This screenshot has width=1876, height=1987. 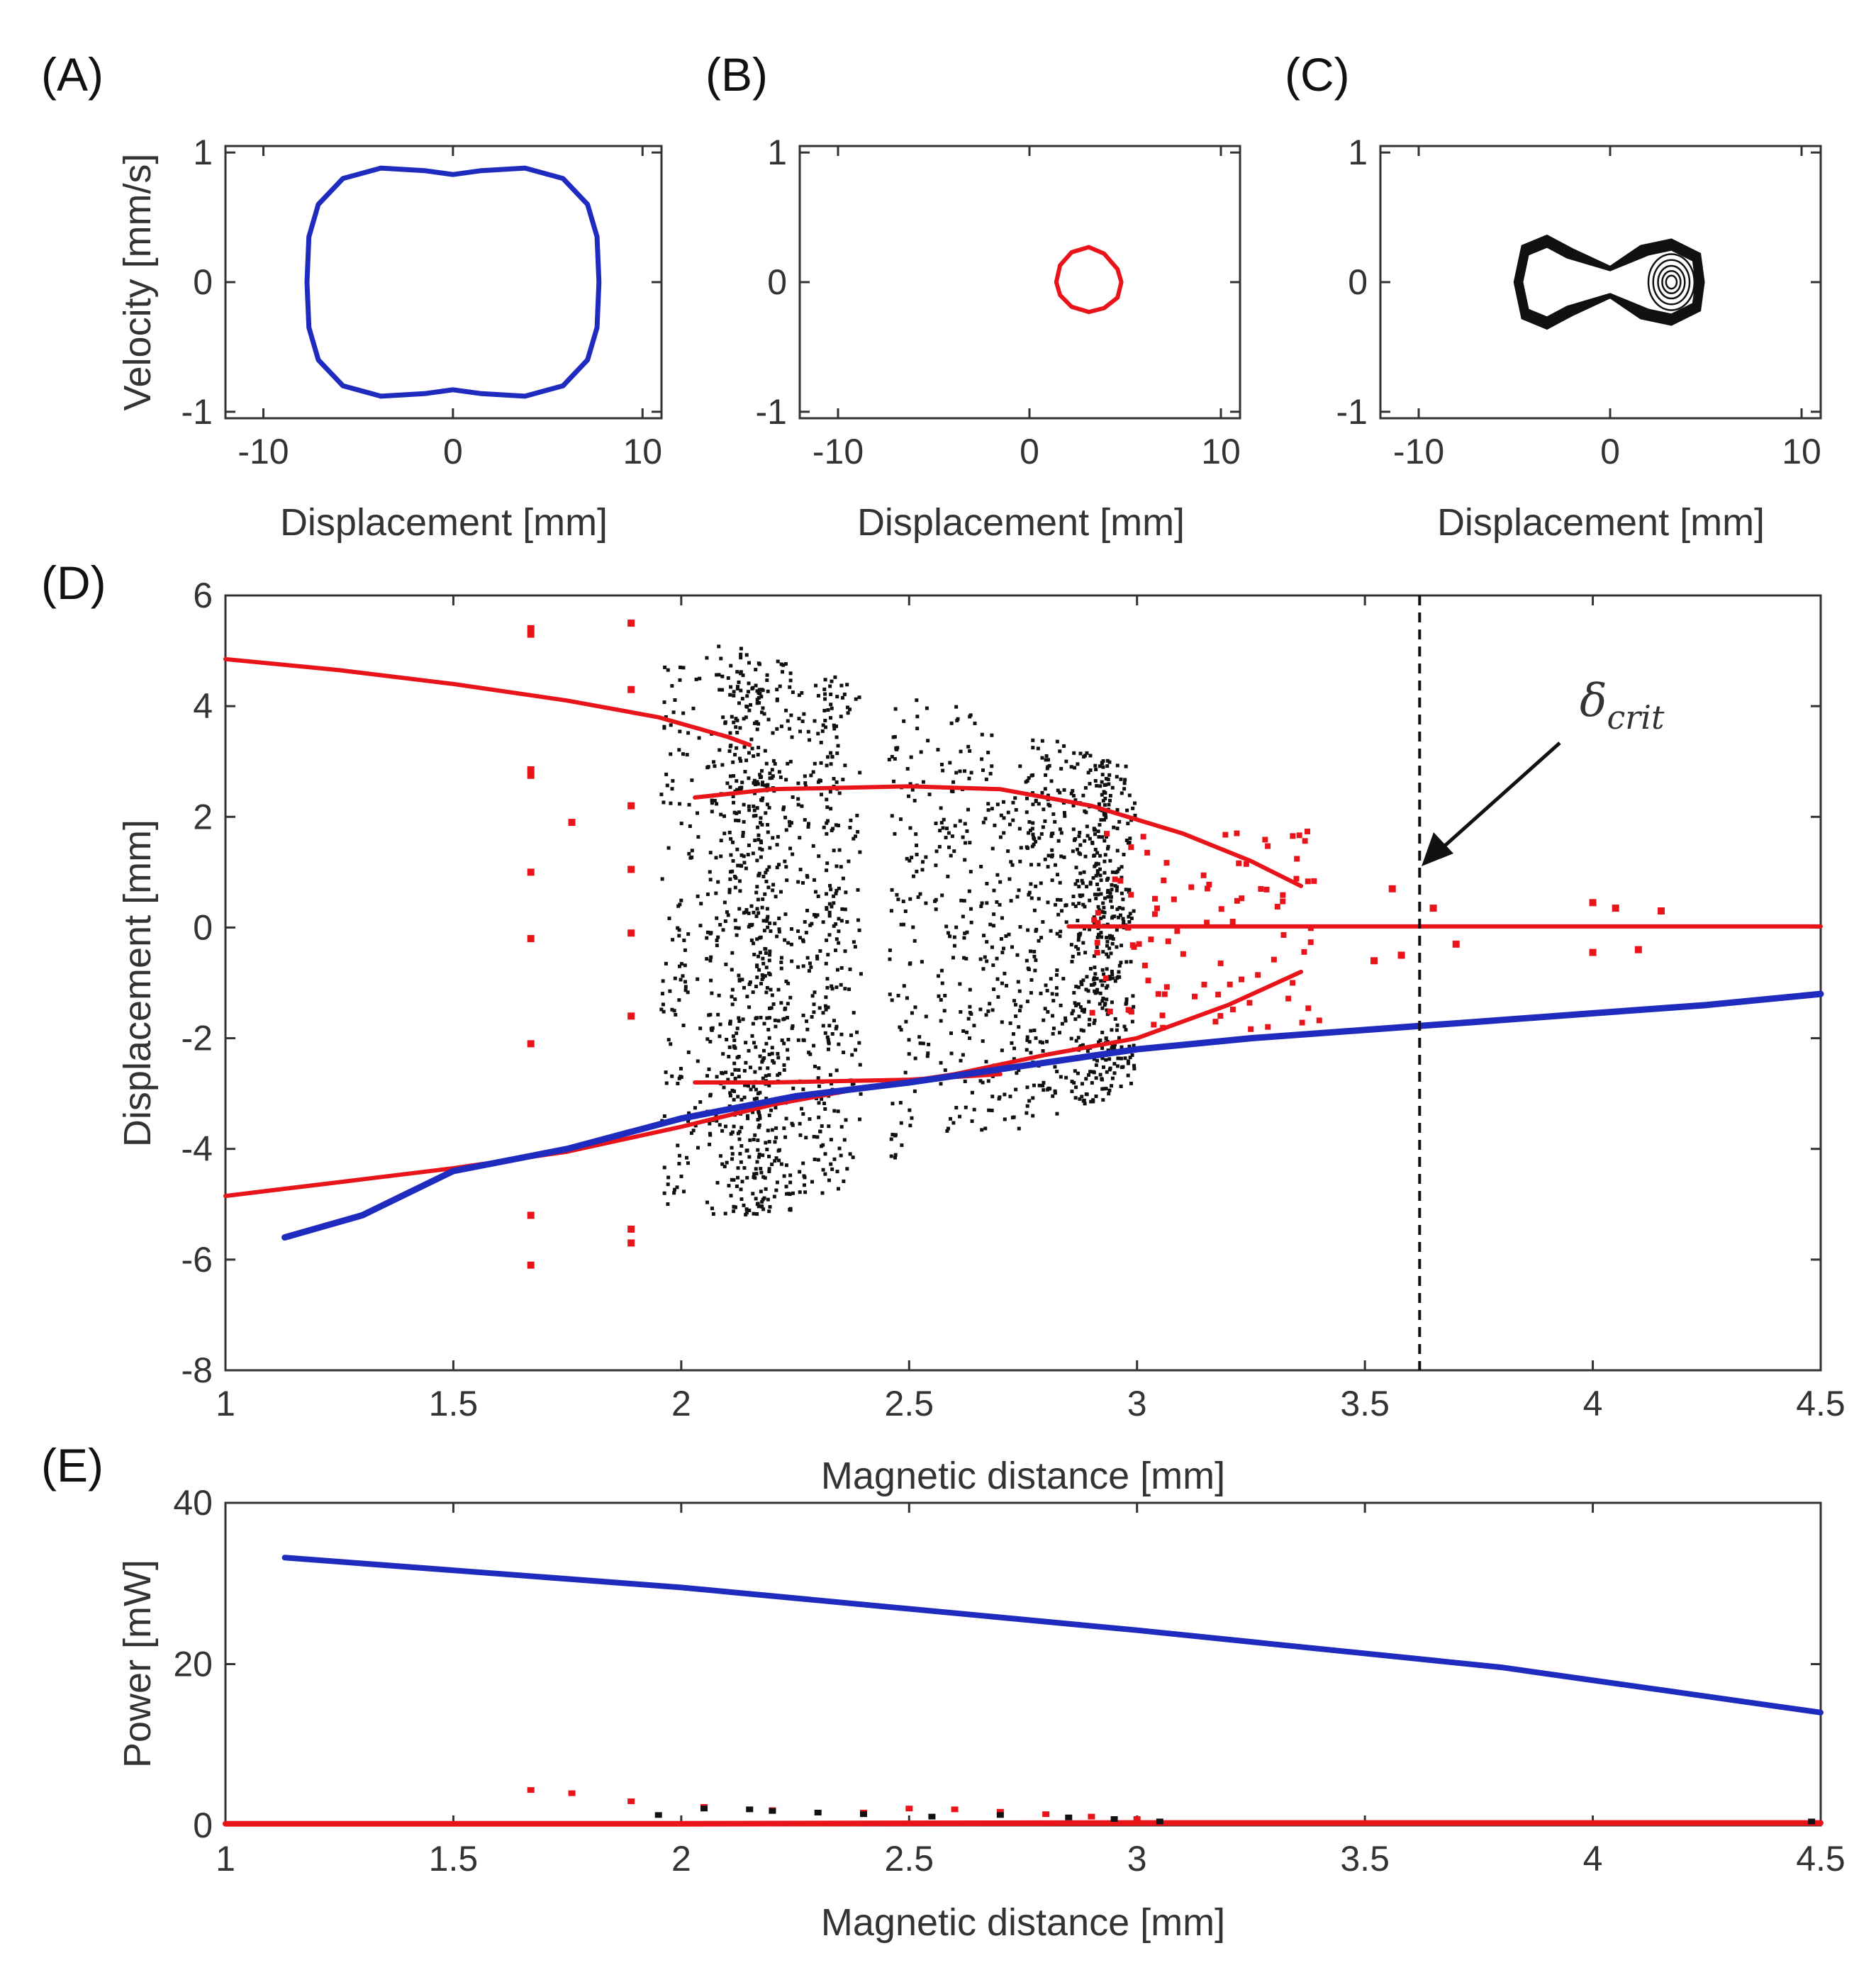 I want to click on x-tick-label: 4, so click(x=1593, y=1859).